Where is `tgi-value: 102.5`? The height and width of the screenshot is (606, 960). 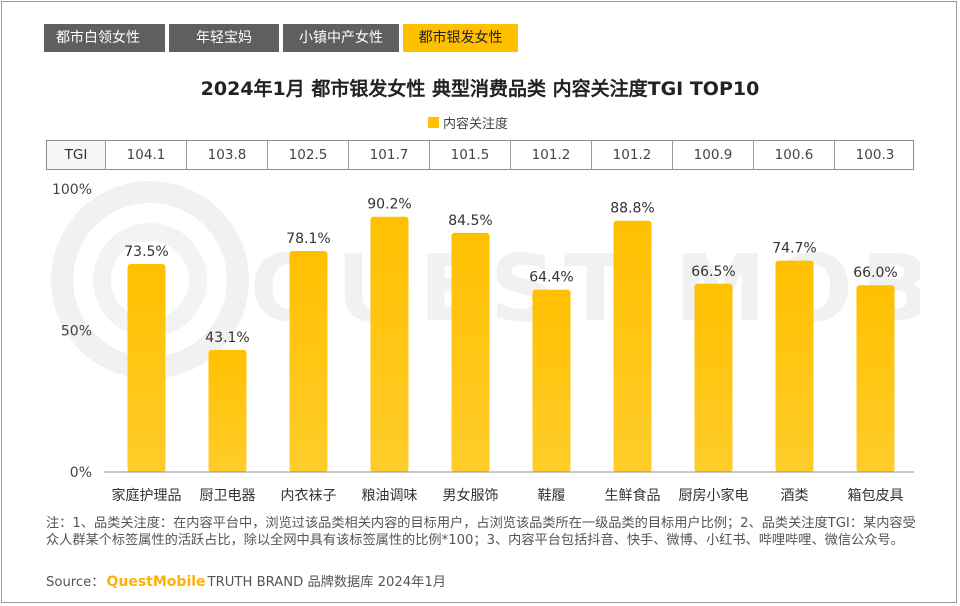
tgi-value: 102.5 is located at coordinates (307, 155).